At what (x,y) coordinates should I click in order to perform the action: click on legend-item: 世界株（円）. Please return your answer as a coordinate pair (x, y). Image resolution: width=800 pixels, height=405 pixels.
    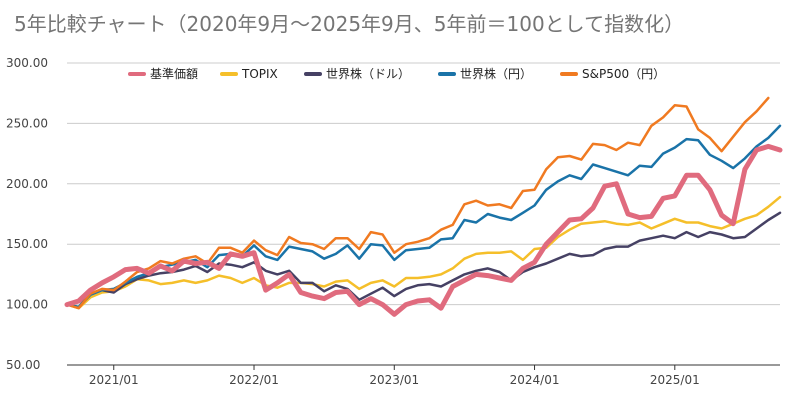
    Looking at the image, I should click on (485, 73).